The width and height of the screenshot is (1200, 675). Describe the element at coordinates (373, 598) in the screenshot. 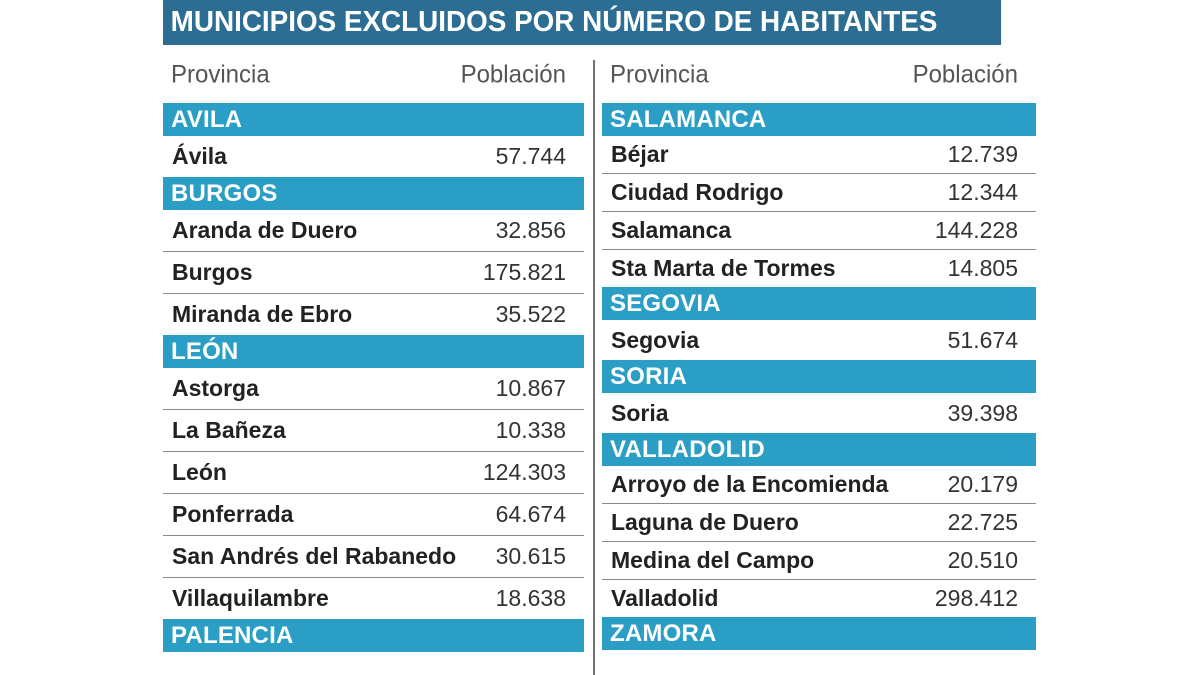

I see `municipality-row: Villaquilambre 18.638` at that location.